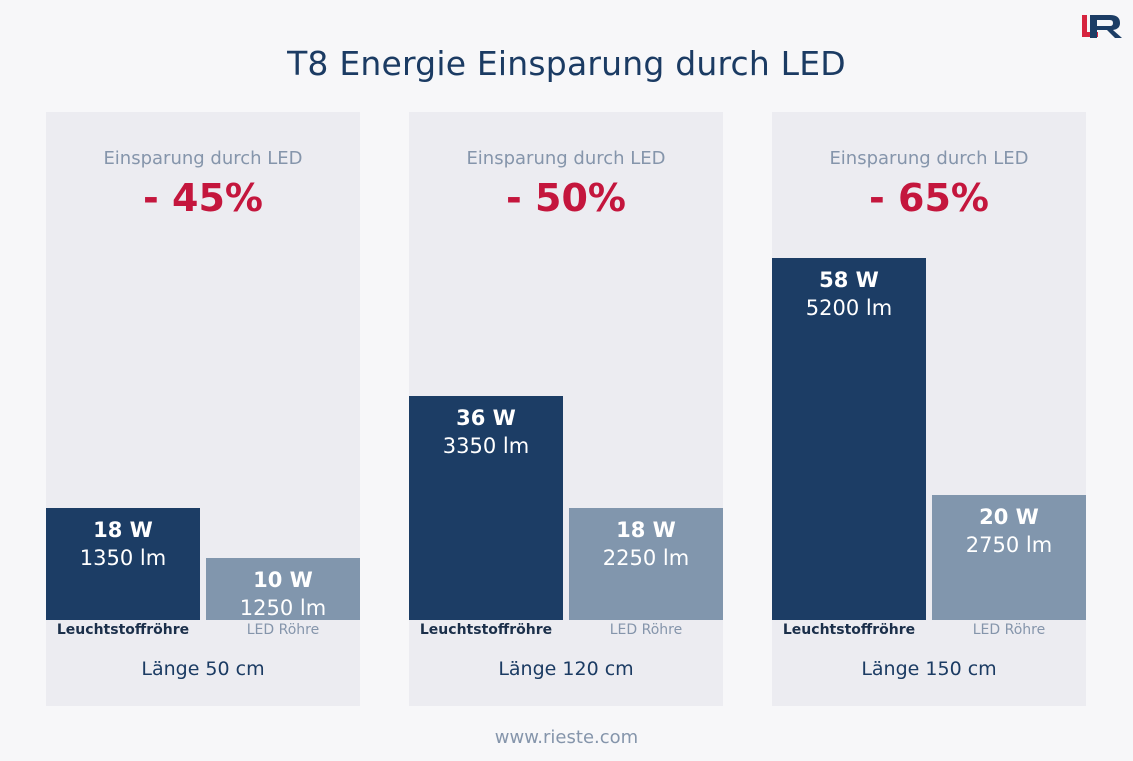  What do you see at coordinates (929, 669) in the screenshot?
I see `length-label: Länge 150 cm` at bounding box center [929, 669].